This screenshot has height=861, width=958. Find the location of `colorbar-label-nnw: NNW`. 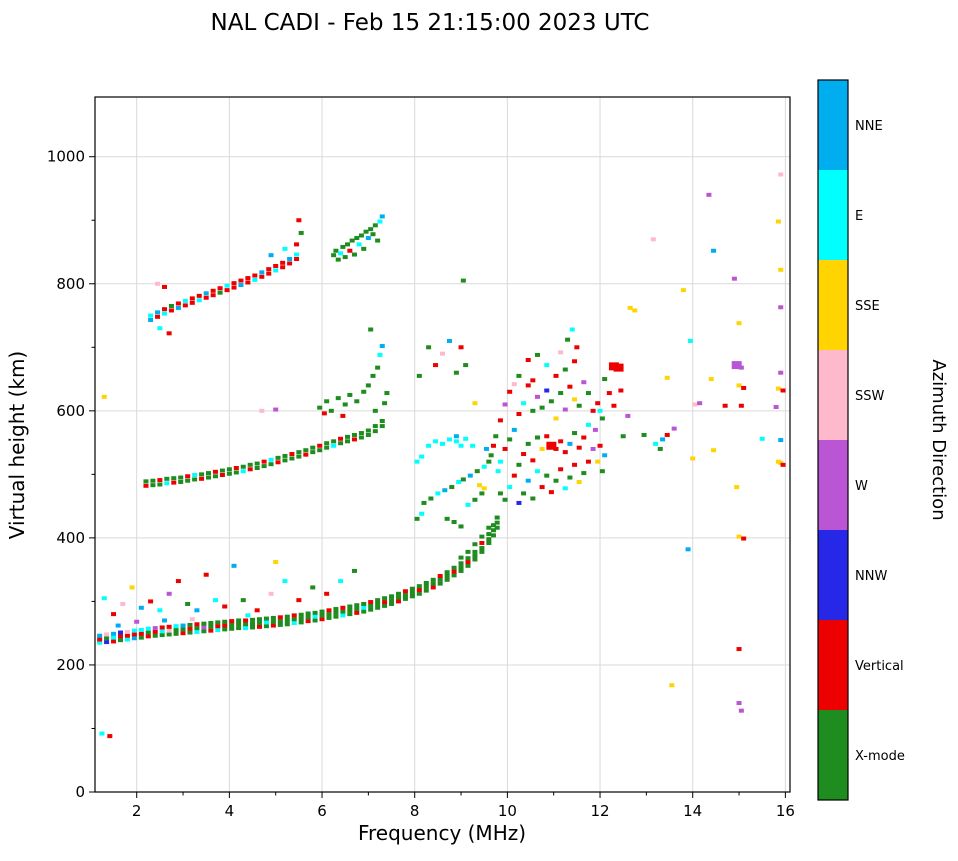

colorbar-label-nnw: NNW is located at coordinates (871, 576).